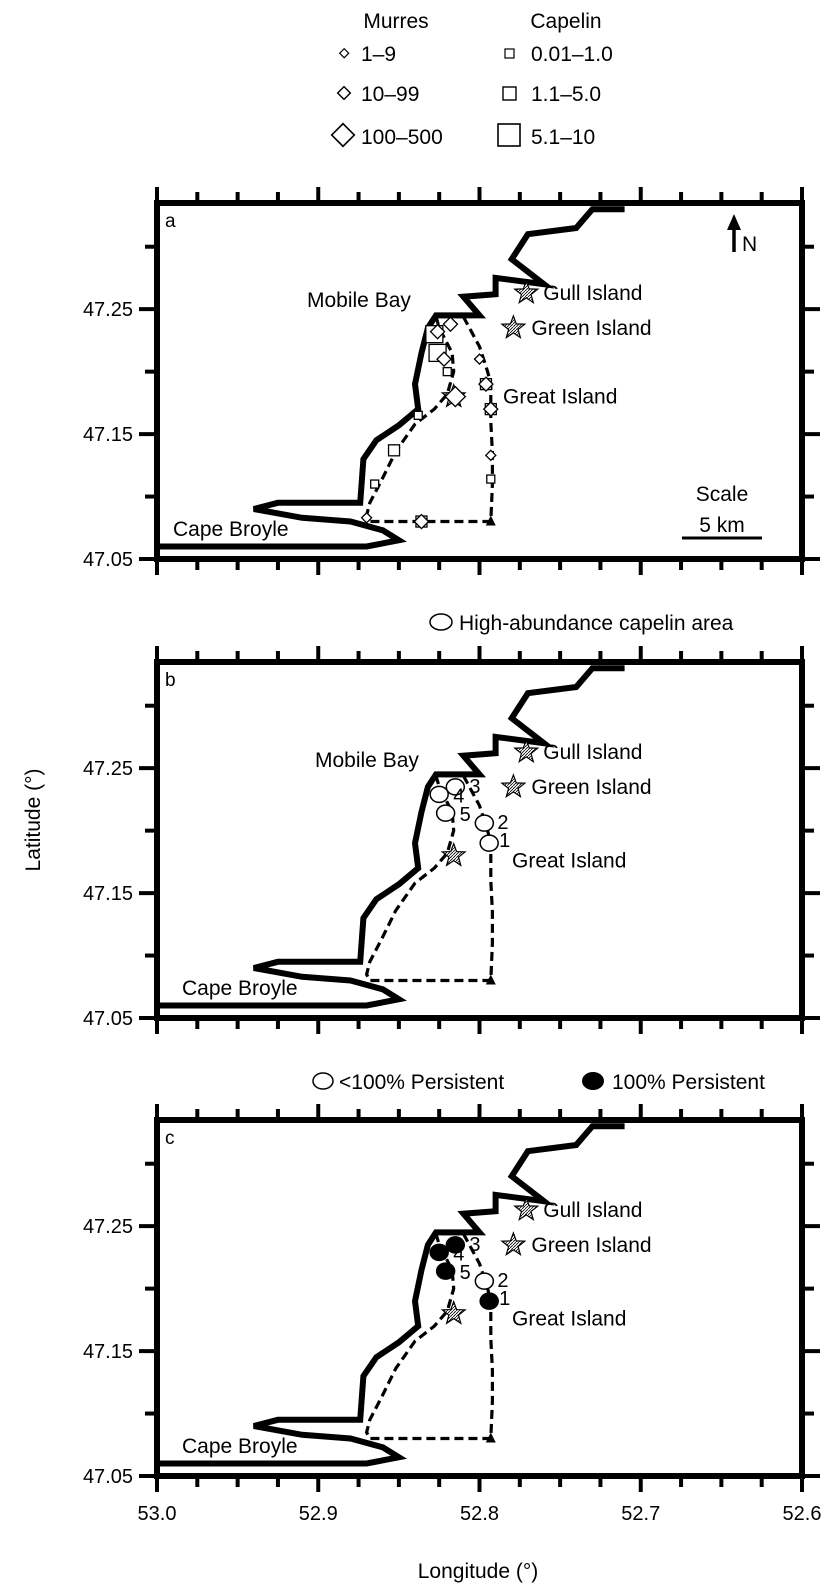 The height and width of the screenshot is (1587, 839). I want to click on x-tick-label: 52.7, so click(640, 1514).